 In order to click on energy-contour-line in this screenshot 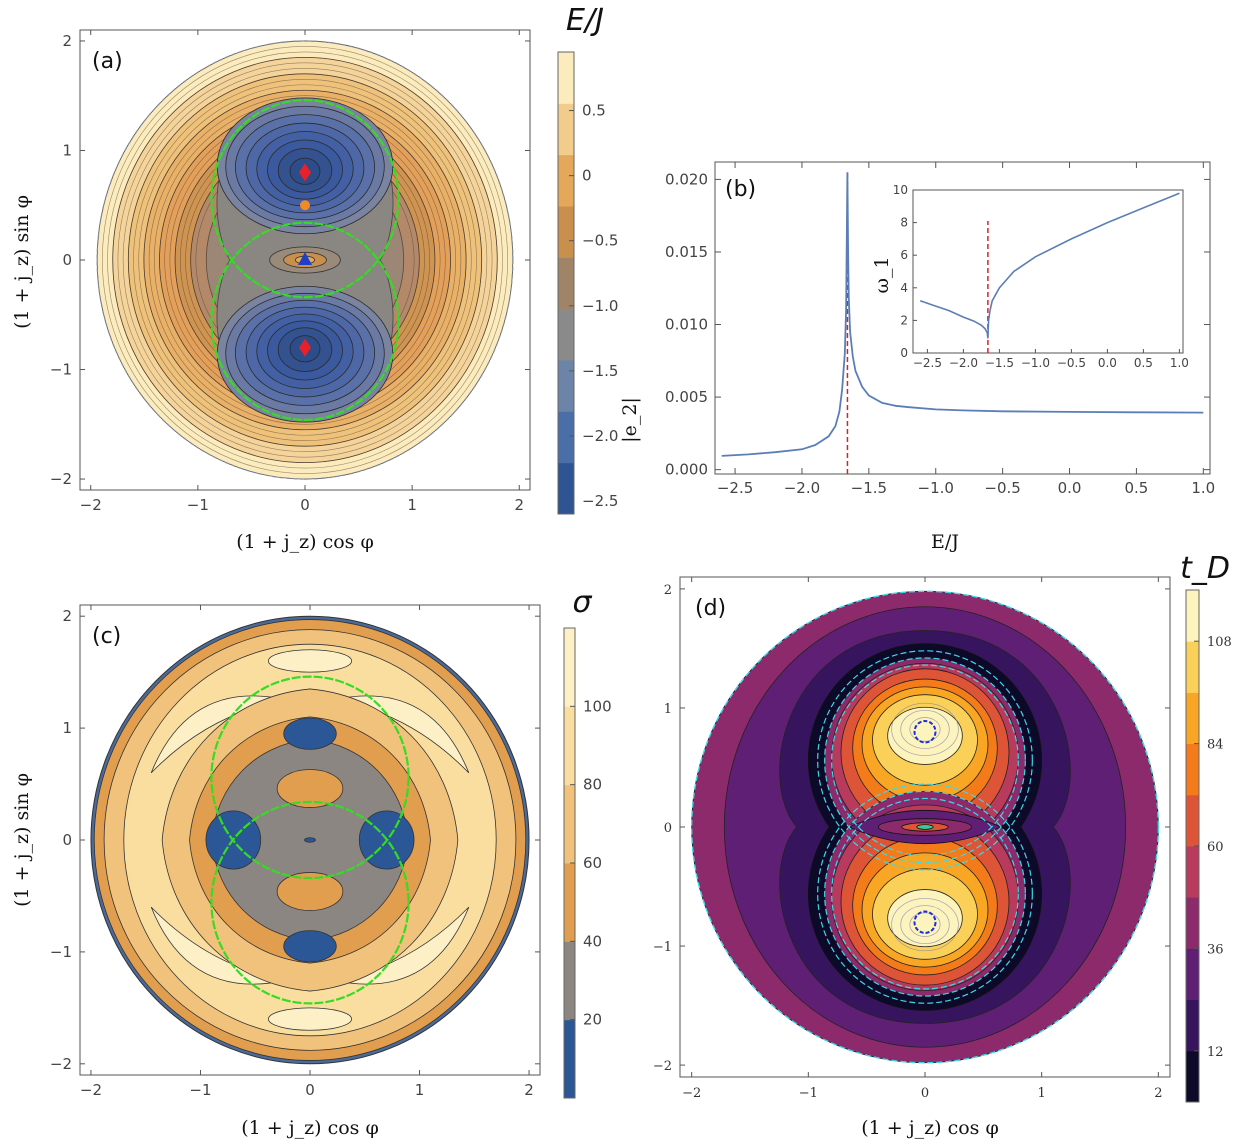, I will do `click(305, 260)`.